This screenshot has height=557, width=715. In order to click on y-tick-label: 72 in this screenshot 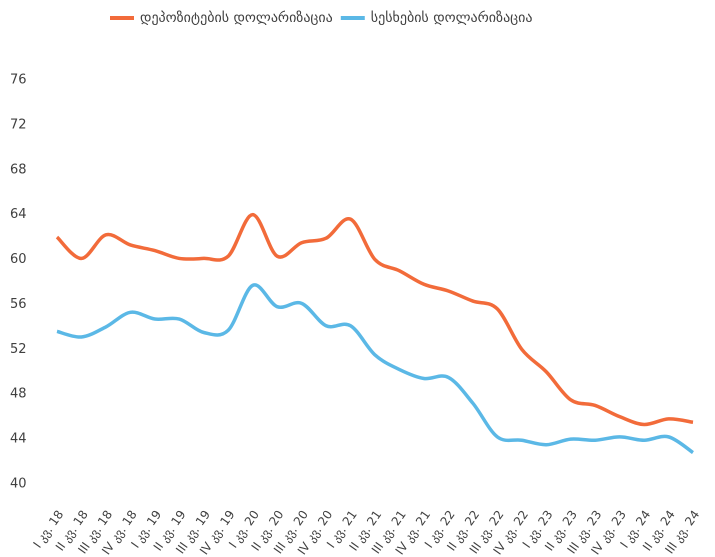, I will do `click(18, 124)`.